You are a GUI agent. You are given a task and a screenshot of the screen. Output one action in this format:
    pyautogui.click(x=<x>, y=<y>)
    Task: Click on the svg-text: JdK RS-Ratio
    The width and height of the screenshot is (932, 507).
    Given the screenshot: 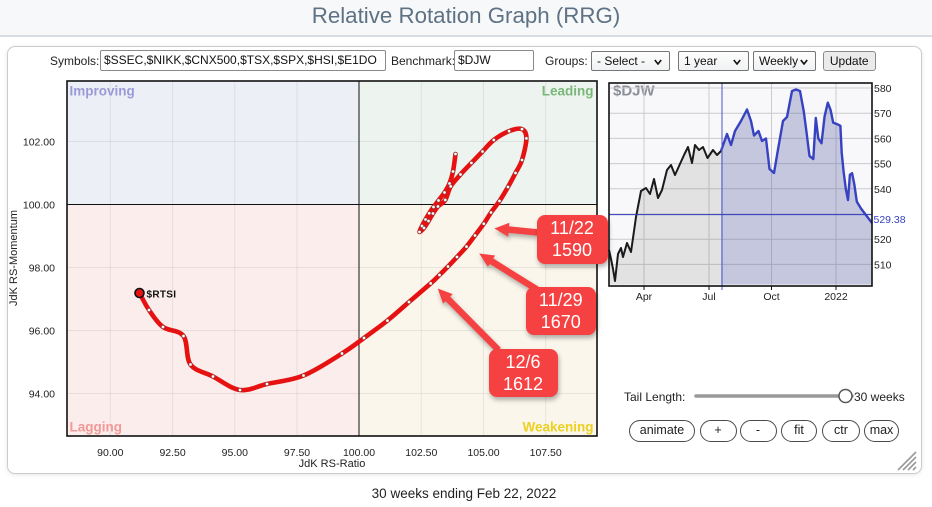 What is the action you would take?
    pyautogui.click(x=332, y=464)
    